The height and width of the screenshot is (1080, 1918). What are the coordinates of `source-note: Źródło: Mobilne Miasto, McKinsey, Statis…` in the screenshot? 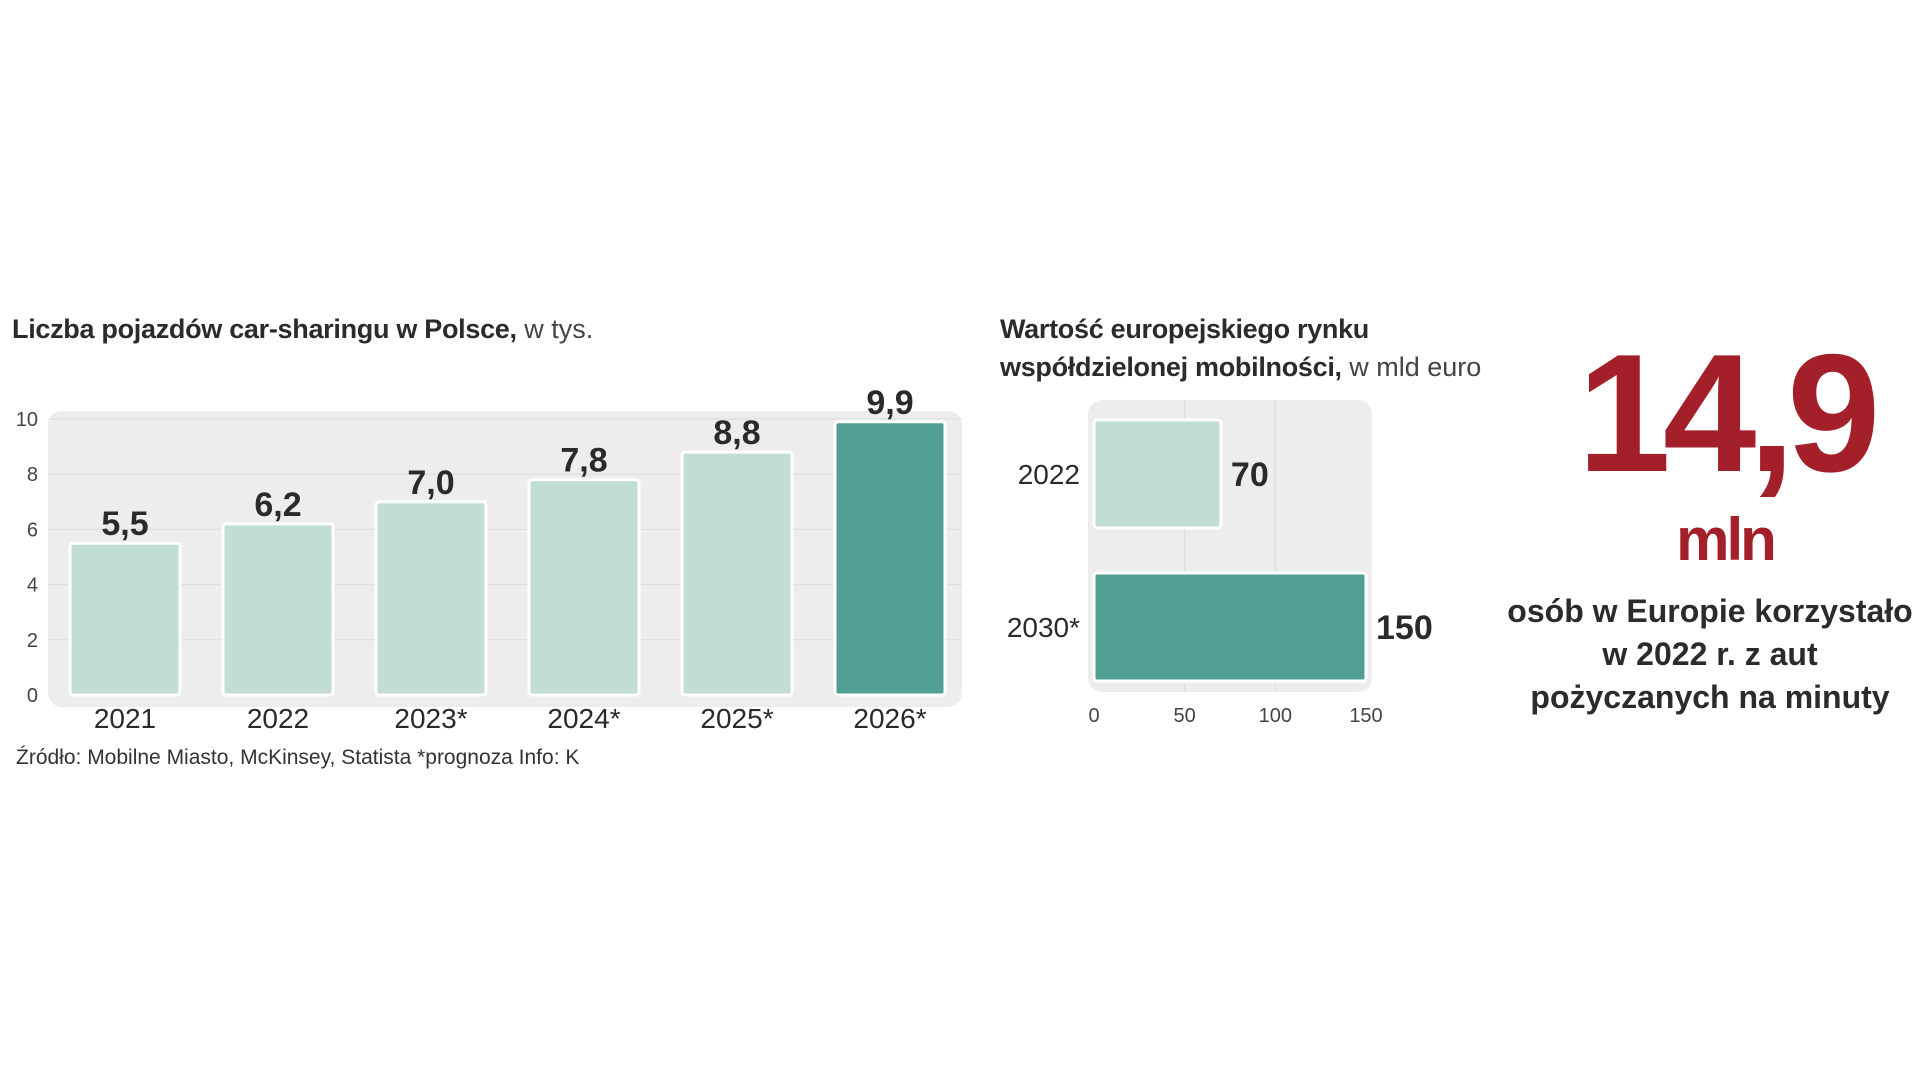 It's located at (298, 757).